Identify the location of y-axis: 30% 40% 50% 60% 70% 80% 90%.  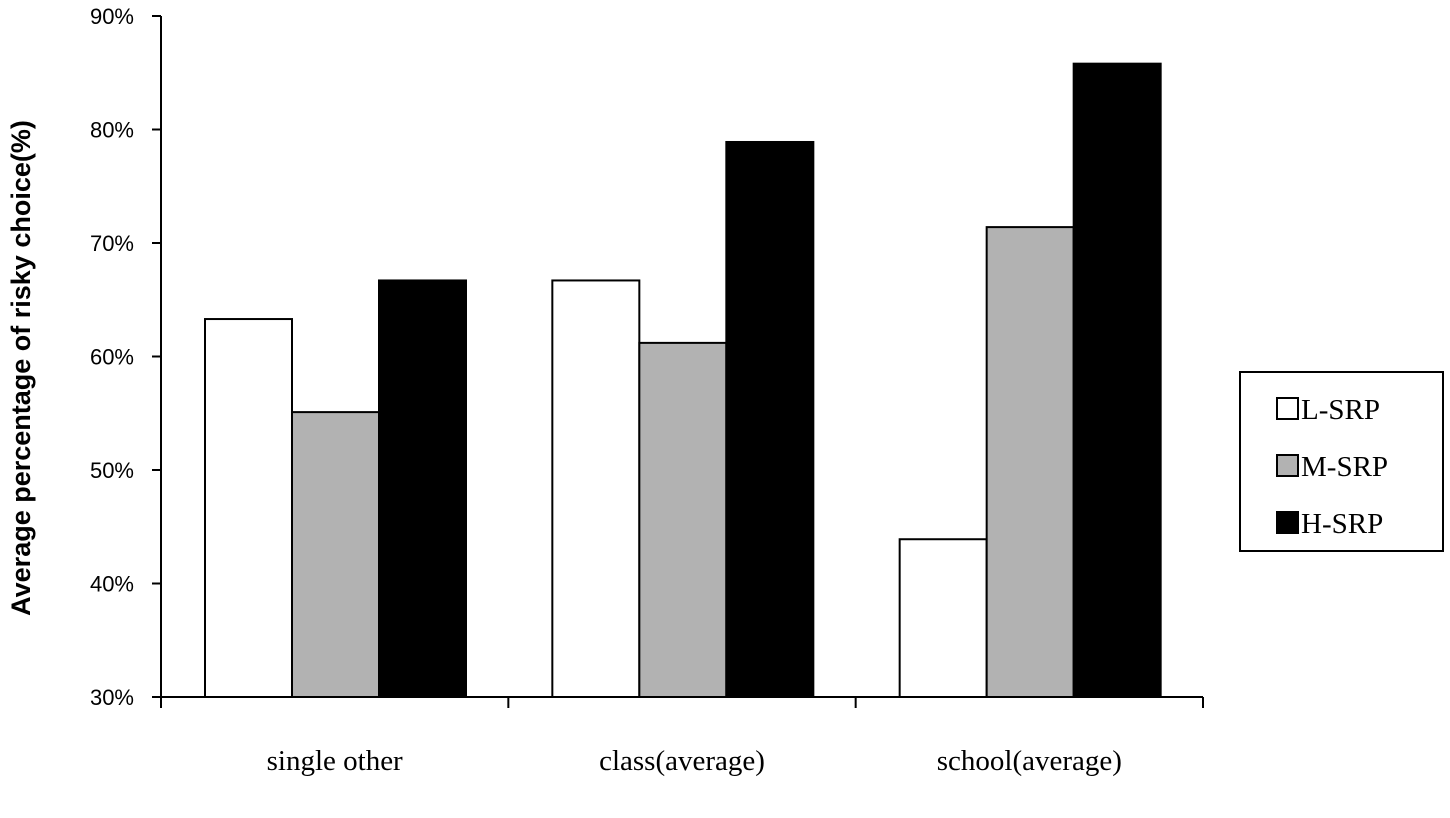
(126, 357).